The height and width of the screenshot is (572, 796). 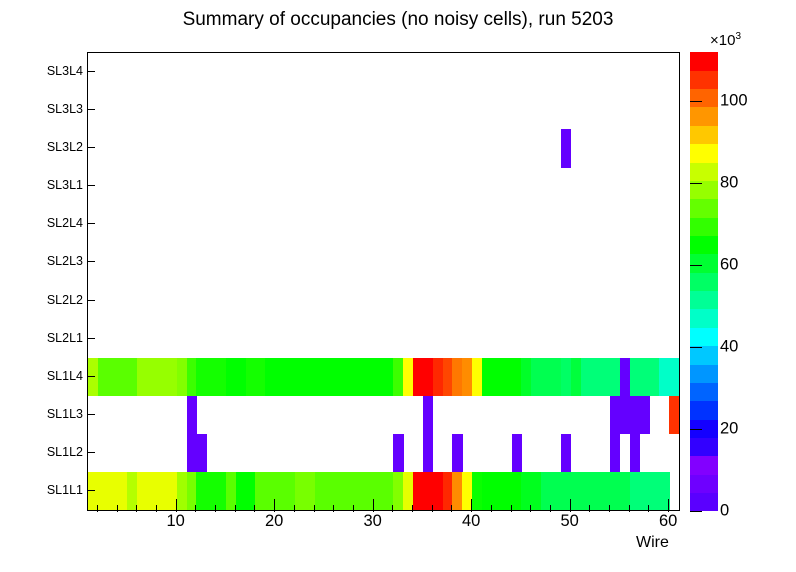 What do you see at coordinates (274, 521) in the screenshot?
I see `x-axis-label-20: 20` at bounding box center [274, 521].